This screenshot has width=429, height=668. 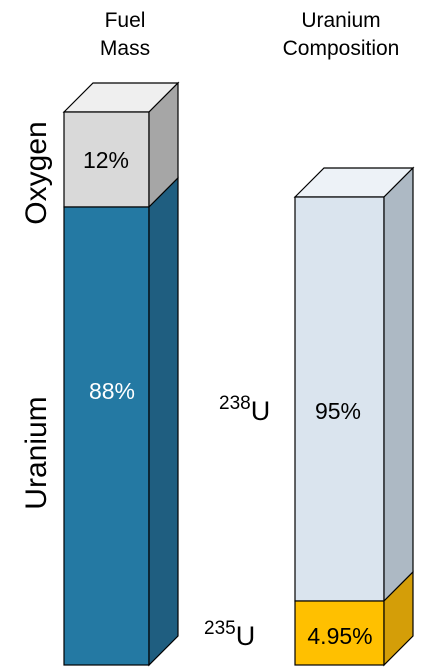 What do you see at coordinates (36, 452) in the screenshot?
I see `uranium-label: Uranium` at bounding box center [36, 452].